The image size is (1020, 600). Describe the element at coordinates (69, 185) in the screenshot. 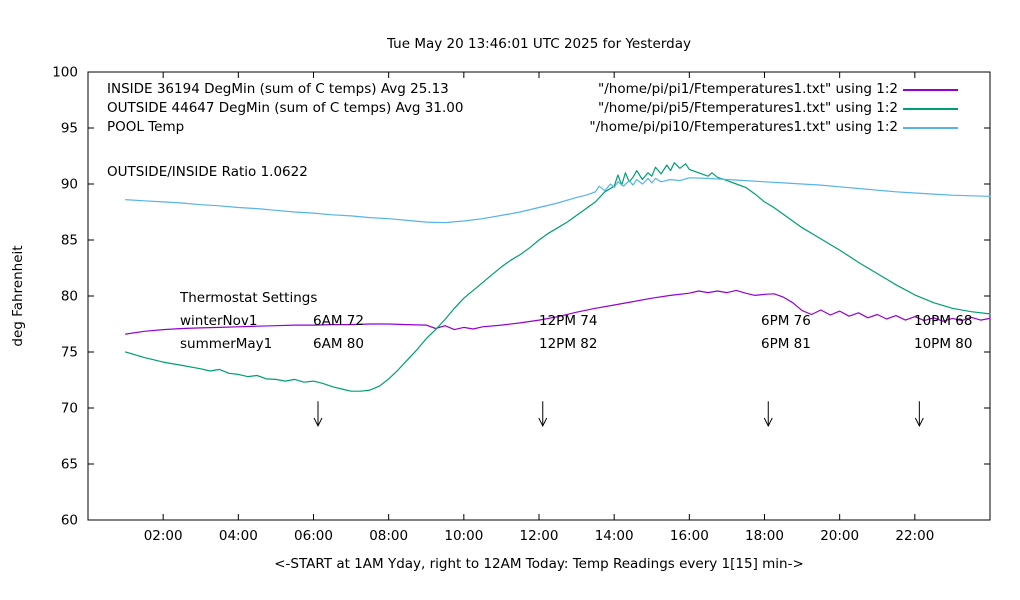

I see `y-tick-label: 90` at that location.